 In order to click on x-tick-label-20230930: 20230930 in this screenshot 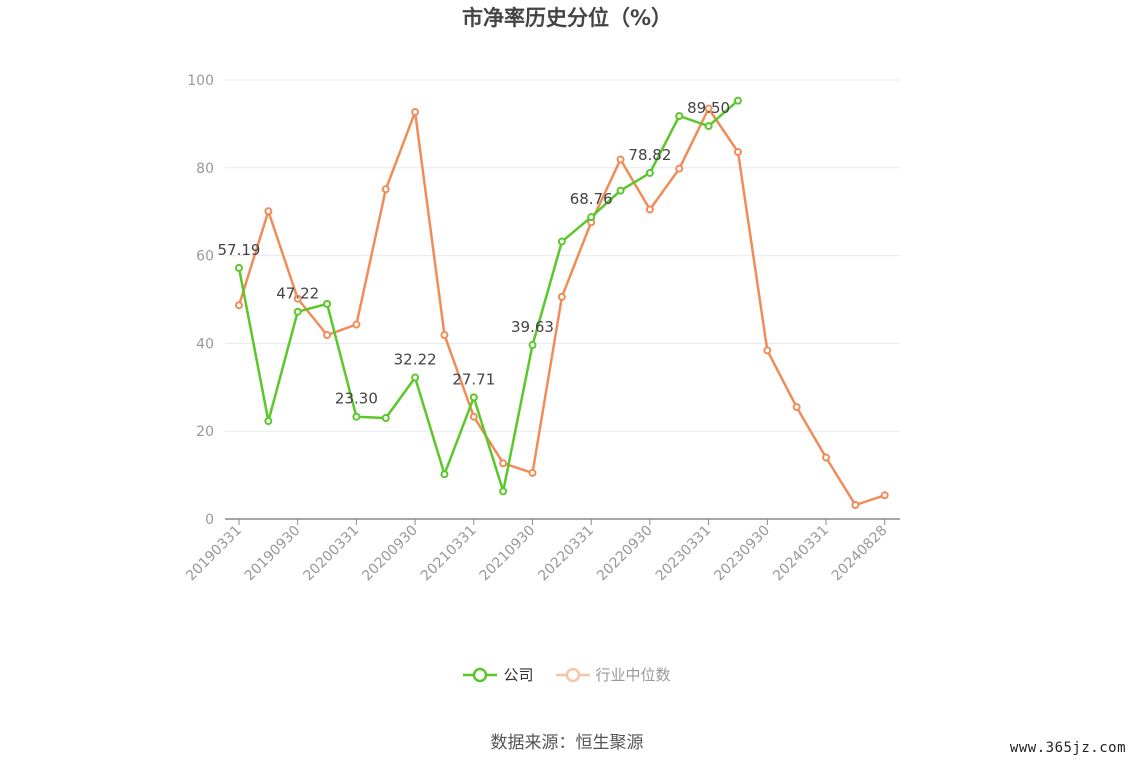, I will do `click(742, 554)`.